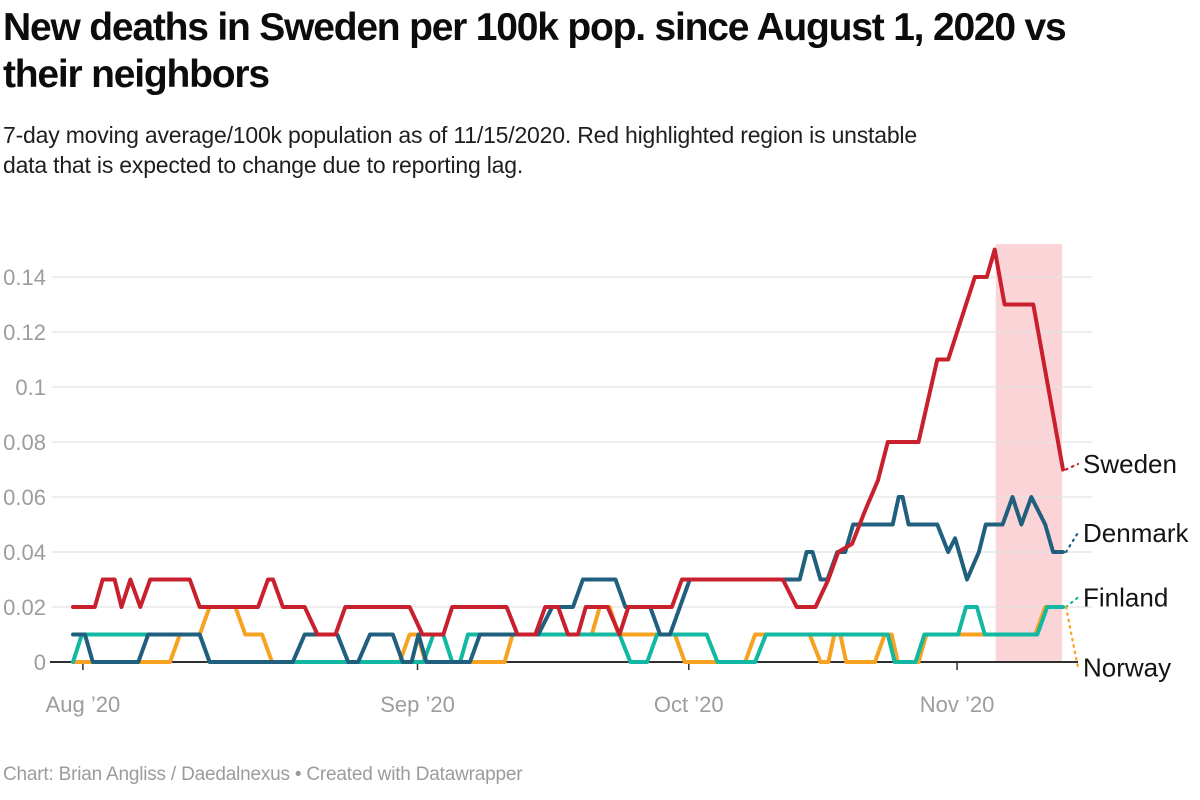 This screenshot has width=1200, height=800. What do you see at coordinates (1130, 464) in the screenshot?
I see `series-end-label-sweden: Sweden` at bounding box center [1130, 464].